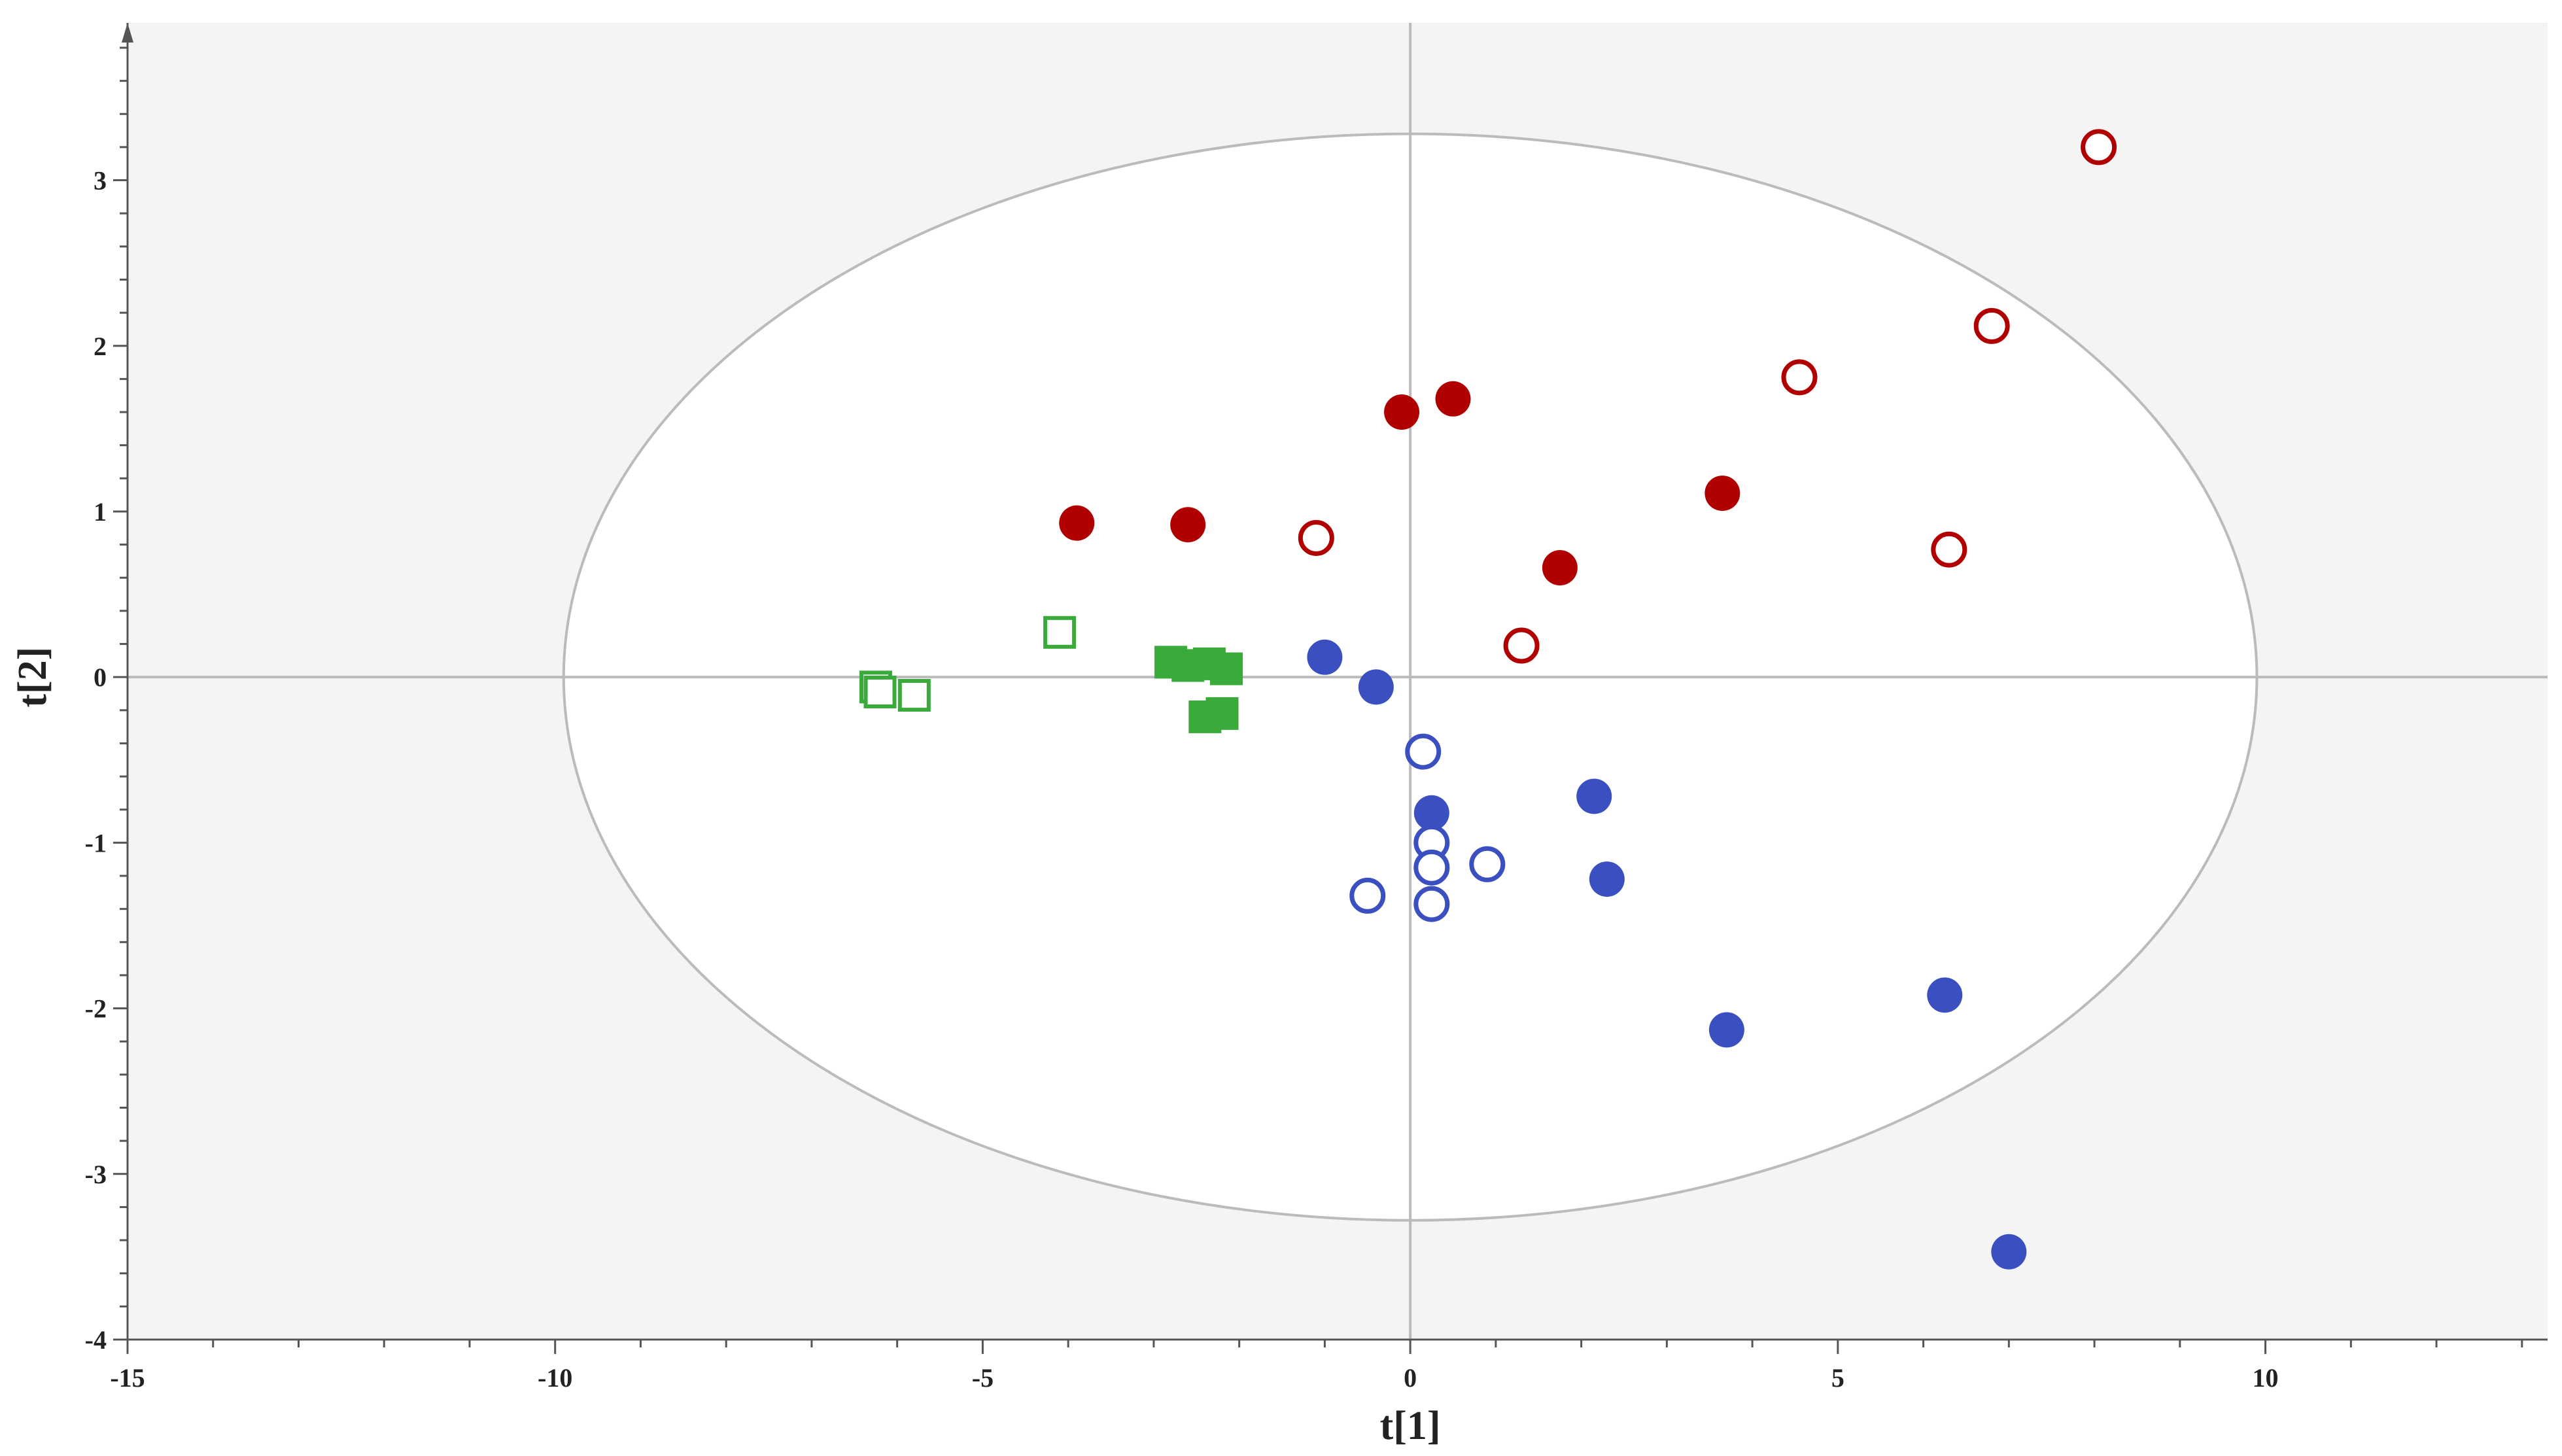 This screenshot has height=1456, width=2562. I want to click on y-tick-label: 3, so click(100, 181).